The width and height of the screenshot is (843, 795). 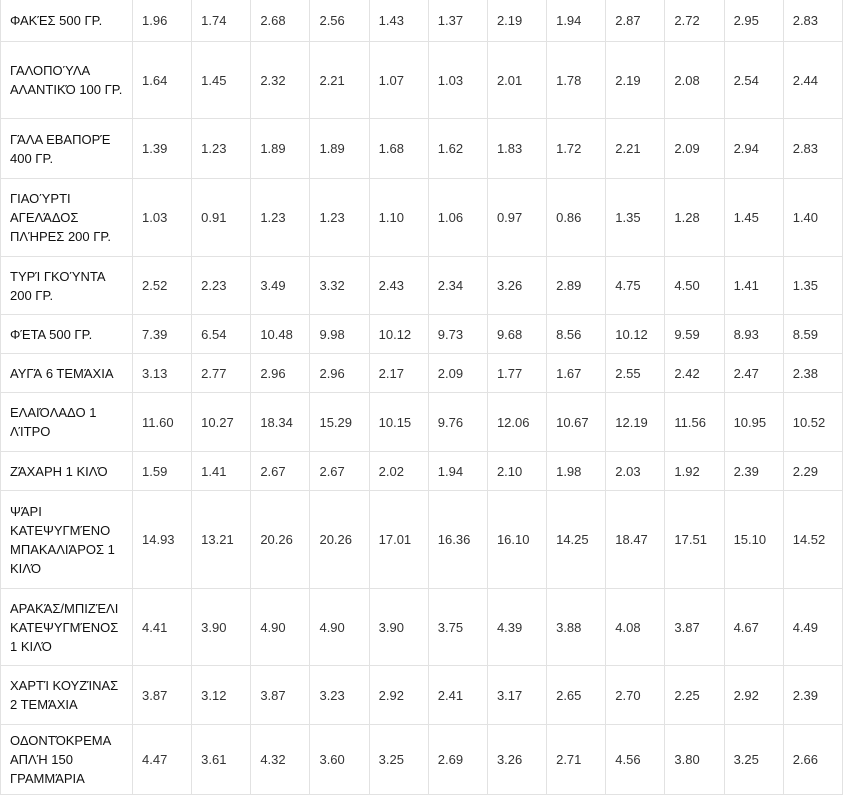 What do you see at coordinates (812, 373) in the screenshot?
I see `price-cell: 2.38` at bounding box center [812, 373].